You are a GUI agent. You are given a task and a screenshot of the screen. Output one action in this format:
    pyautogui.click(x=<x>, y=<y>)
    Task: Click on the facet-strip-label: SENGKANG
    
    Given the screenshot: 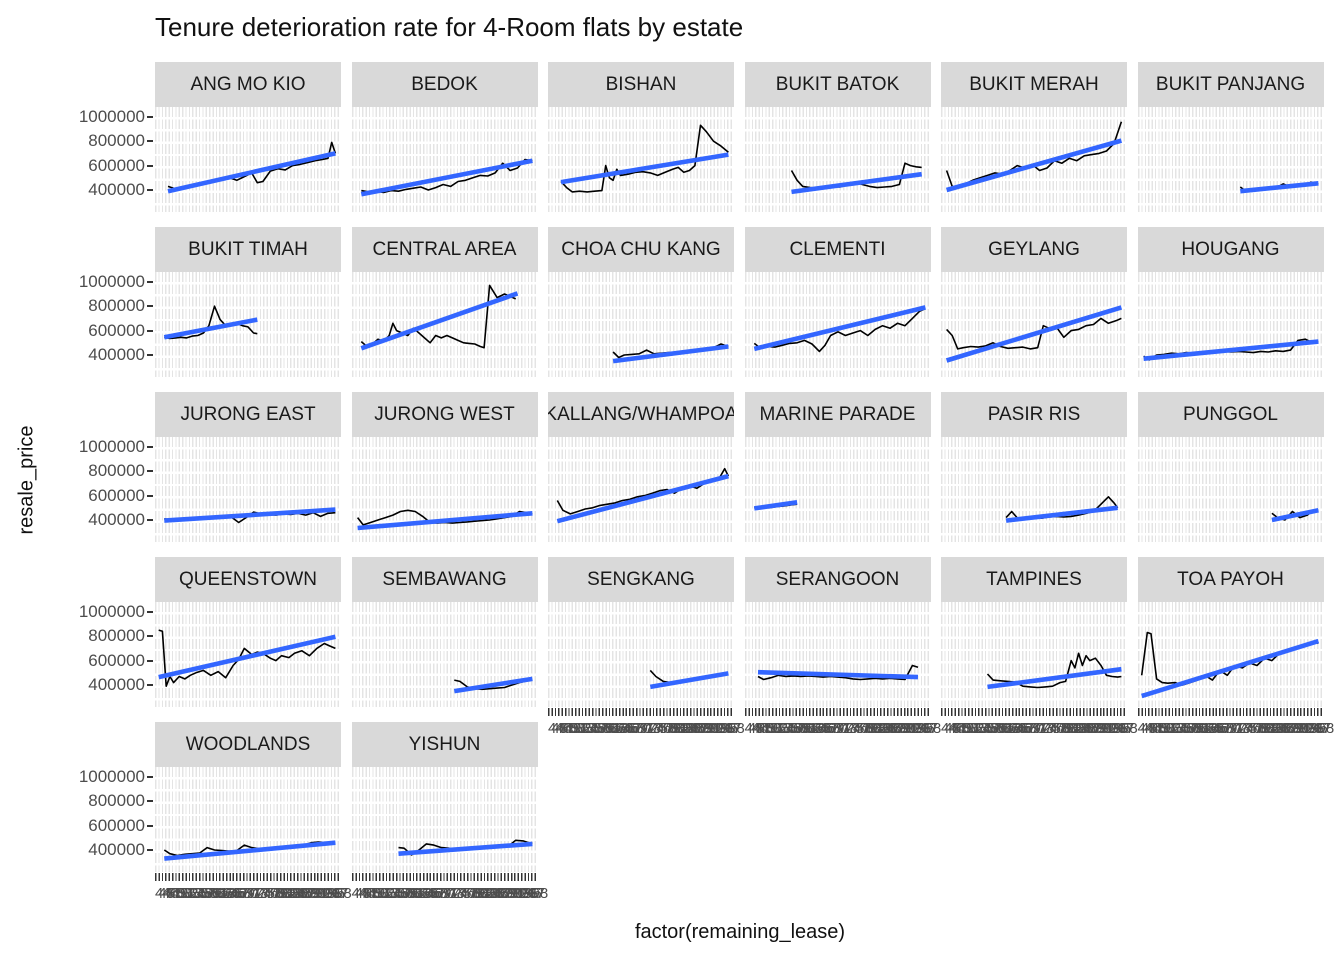 What is the action you would take?
    pyautogui.click(x=641, y=579)
    